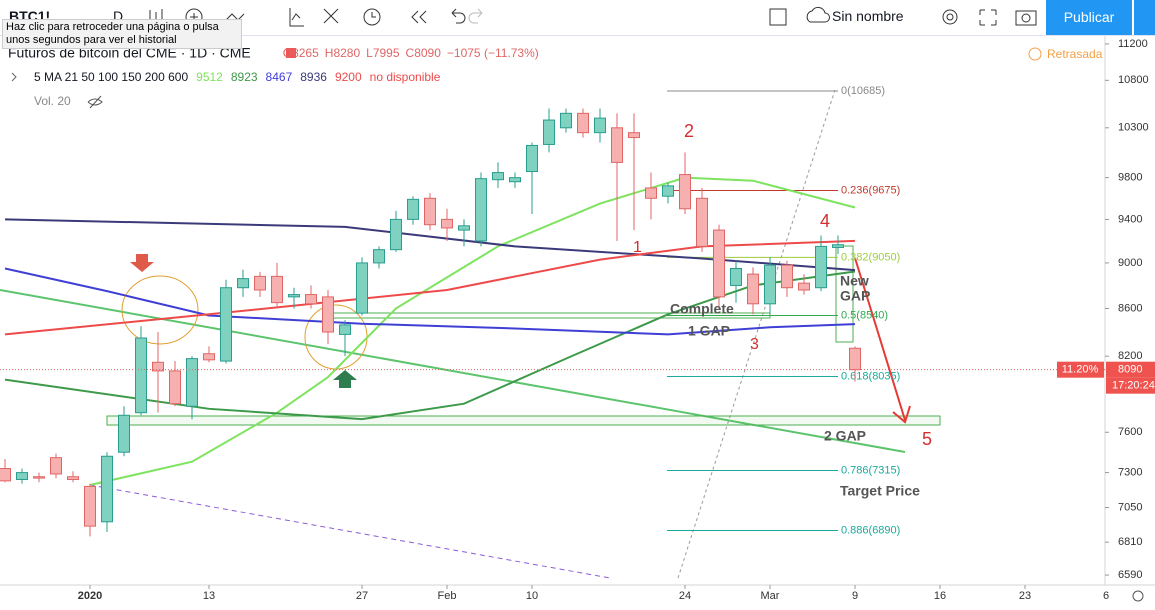  What do you see at coordinates (1106, 596) in the screenshot?
I see `corner-label: 6` at bounding box center [1106, 596].